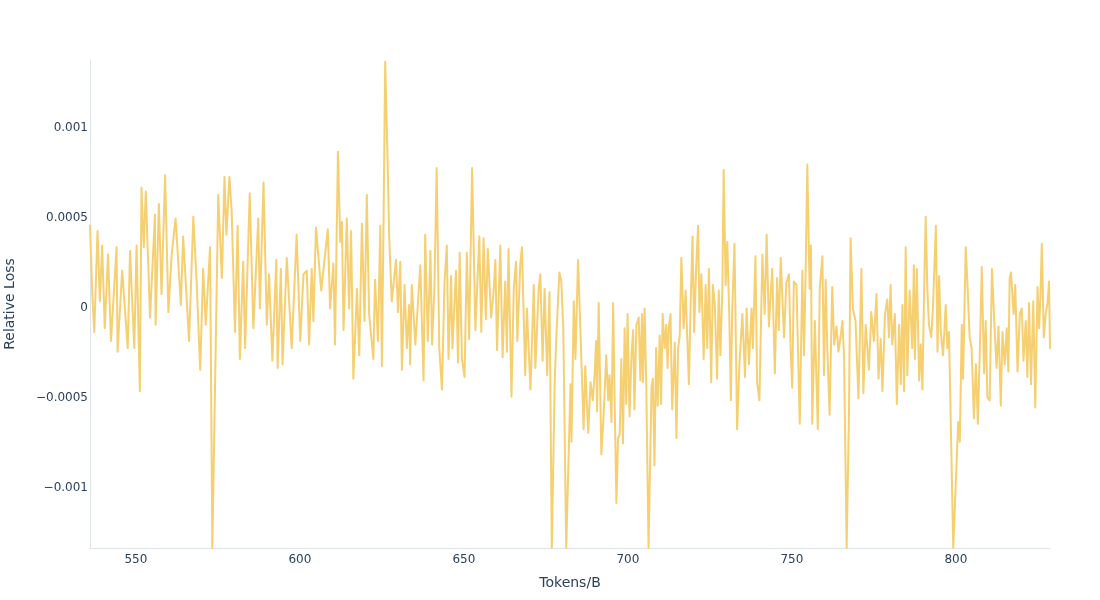 Image resolution: width=1100 pixels, height=600 pixels. I want to click on x-axis-title: Tokens/B, so click(569, 582).